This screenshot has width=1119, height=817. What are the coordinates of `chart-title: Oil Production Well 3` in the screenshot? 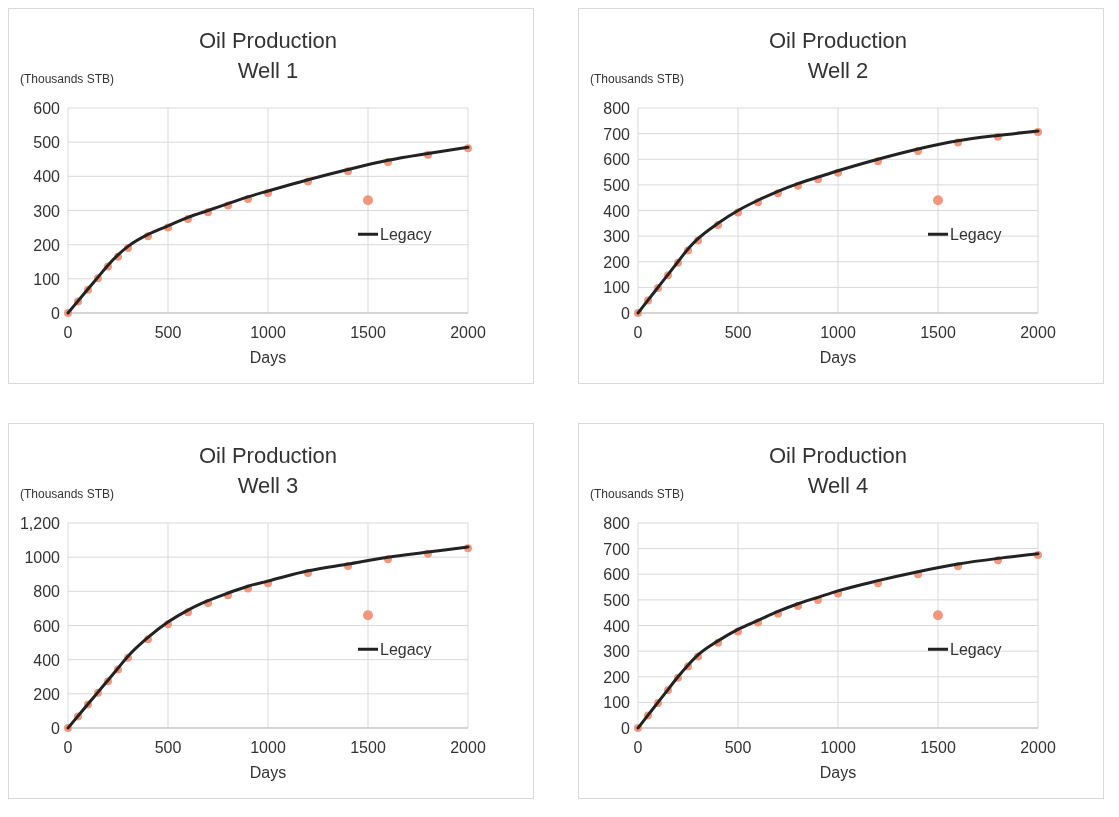 It's located at (268, 470).